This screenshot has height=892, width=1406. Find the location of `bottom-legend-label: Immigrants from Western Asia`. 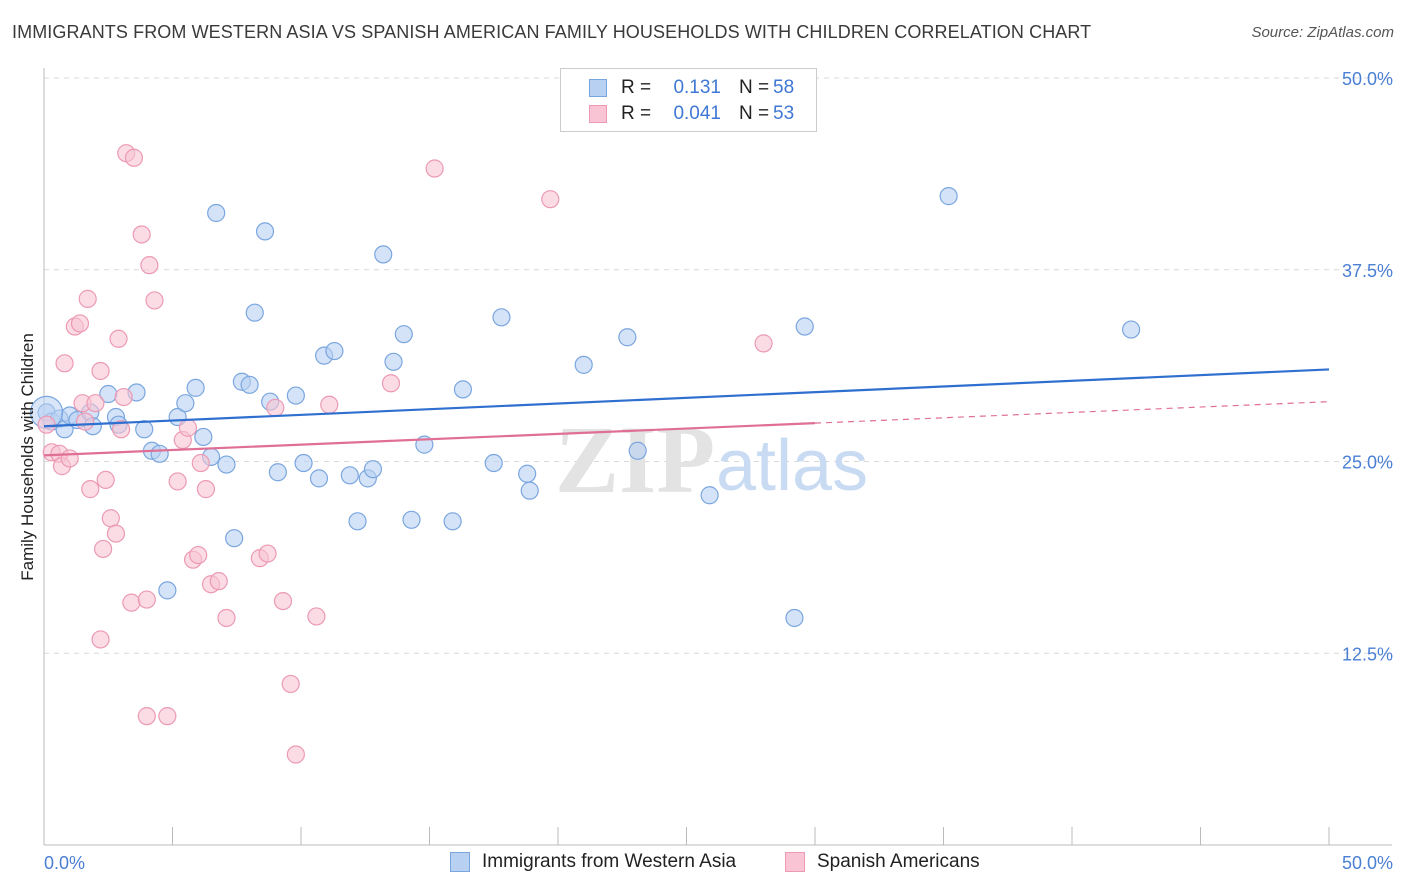

bottom-legend-label: Immigrants from Western Asia is located at coordinates (609, 861).